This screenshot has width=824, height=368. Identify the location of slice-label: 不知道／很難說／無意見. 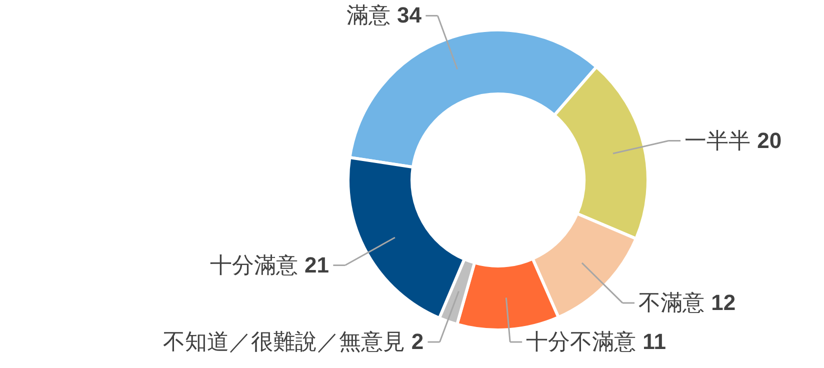
(283, 341).